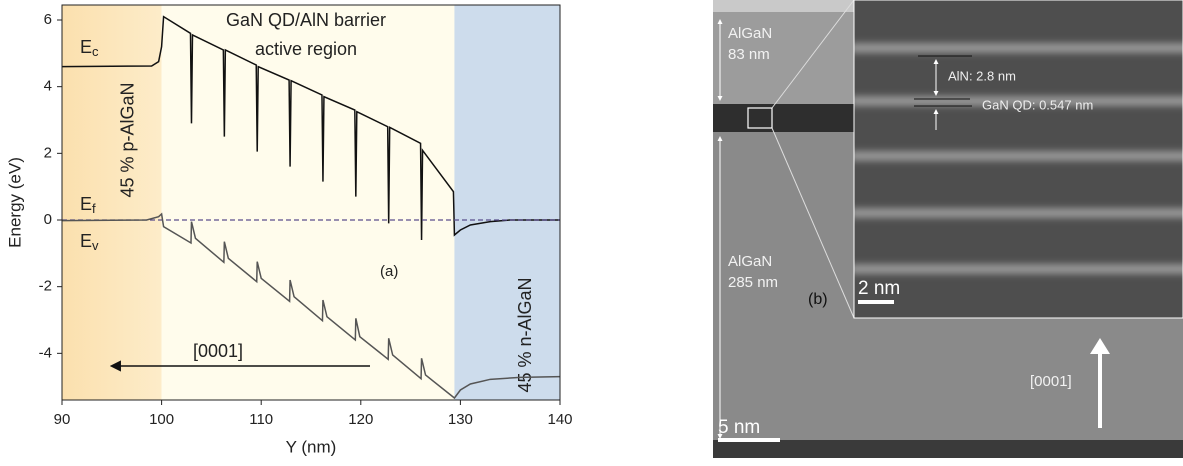 This screenshot has width=1183, height=466. Describe the element at coordinates (306, 20) in the screenshot. I see `region-label: GaN QD/AlN barrier` at that location.